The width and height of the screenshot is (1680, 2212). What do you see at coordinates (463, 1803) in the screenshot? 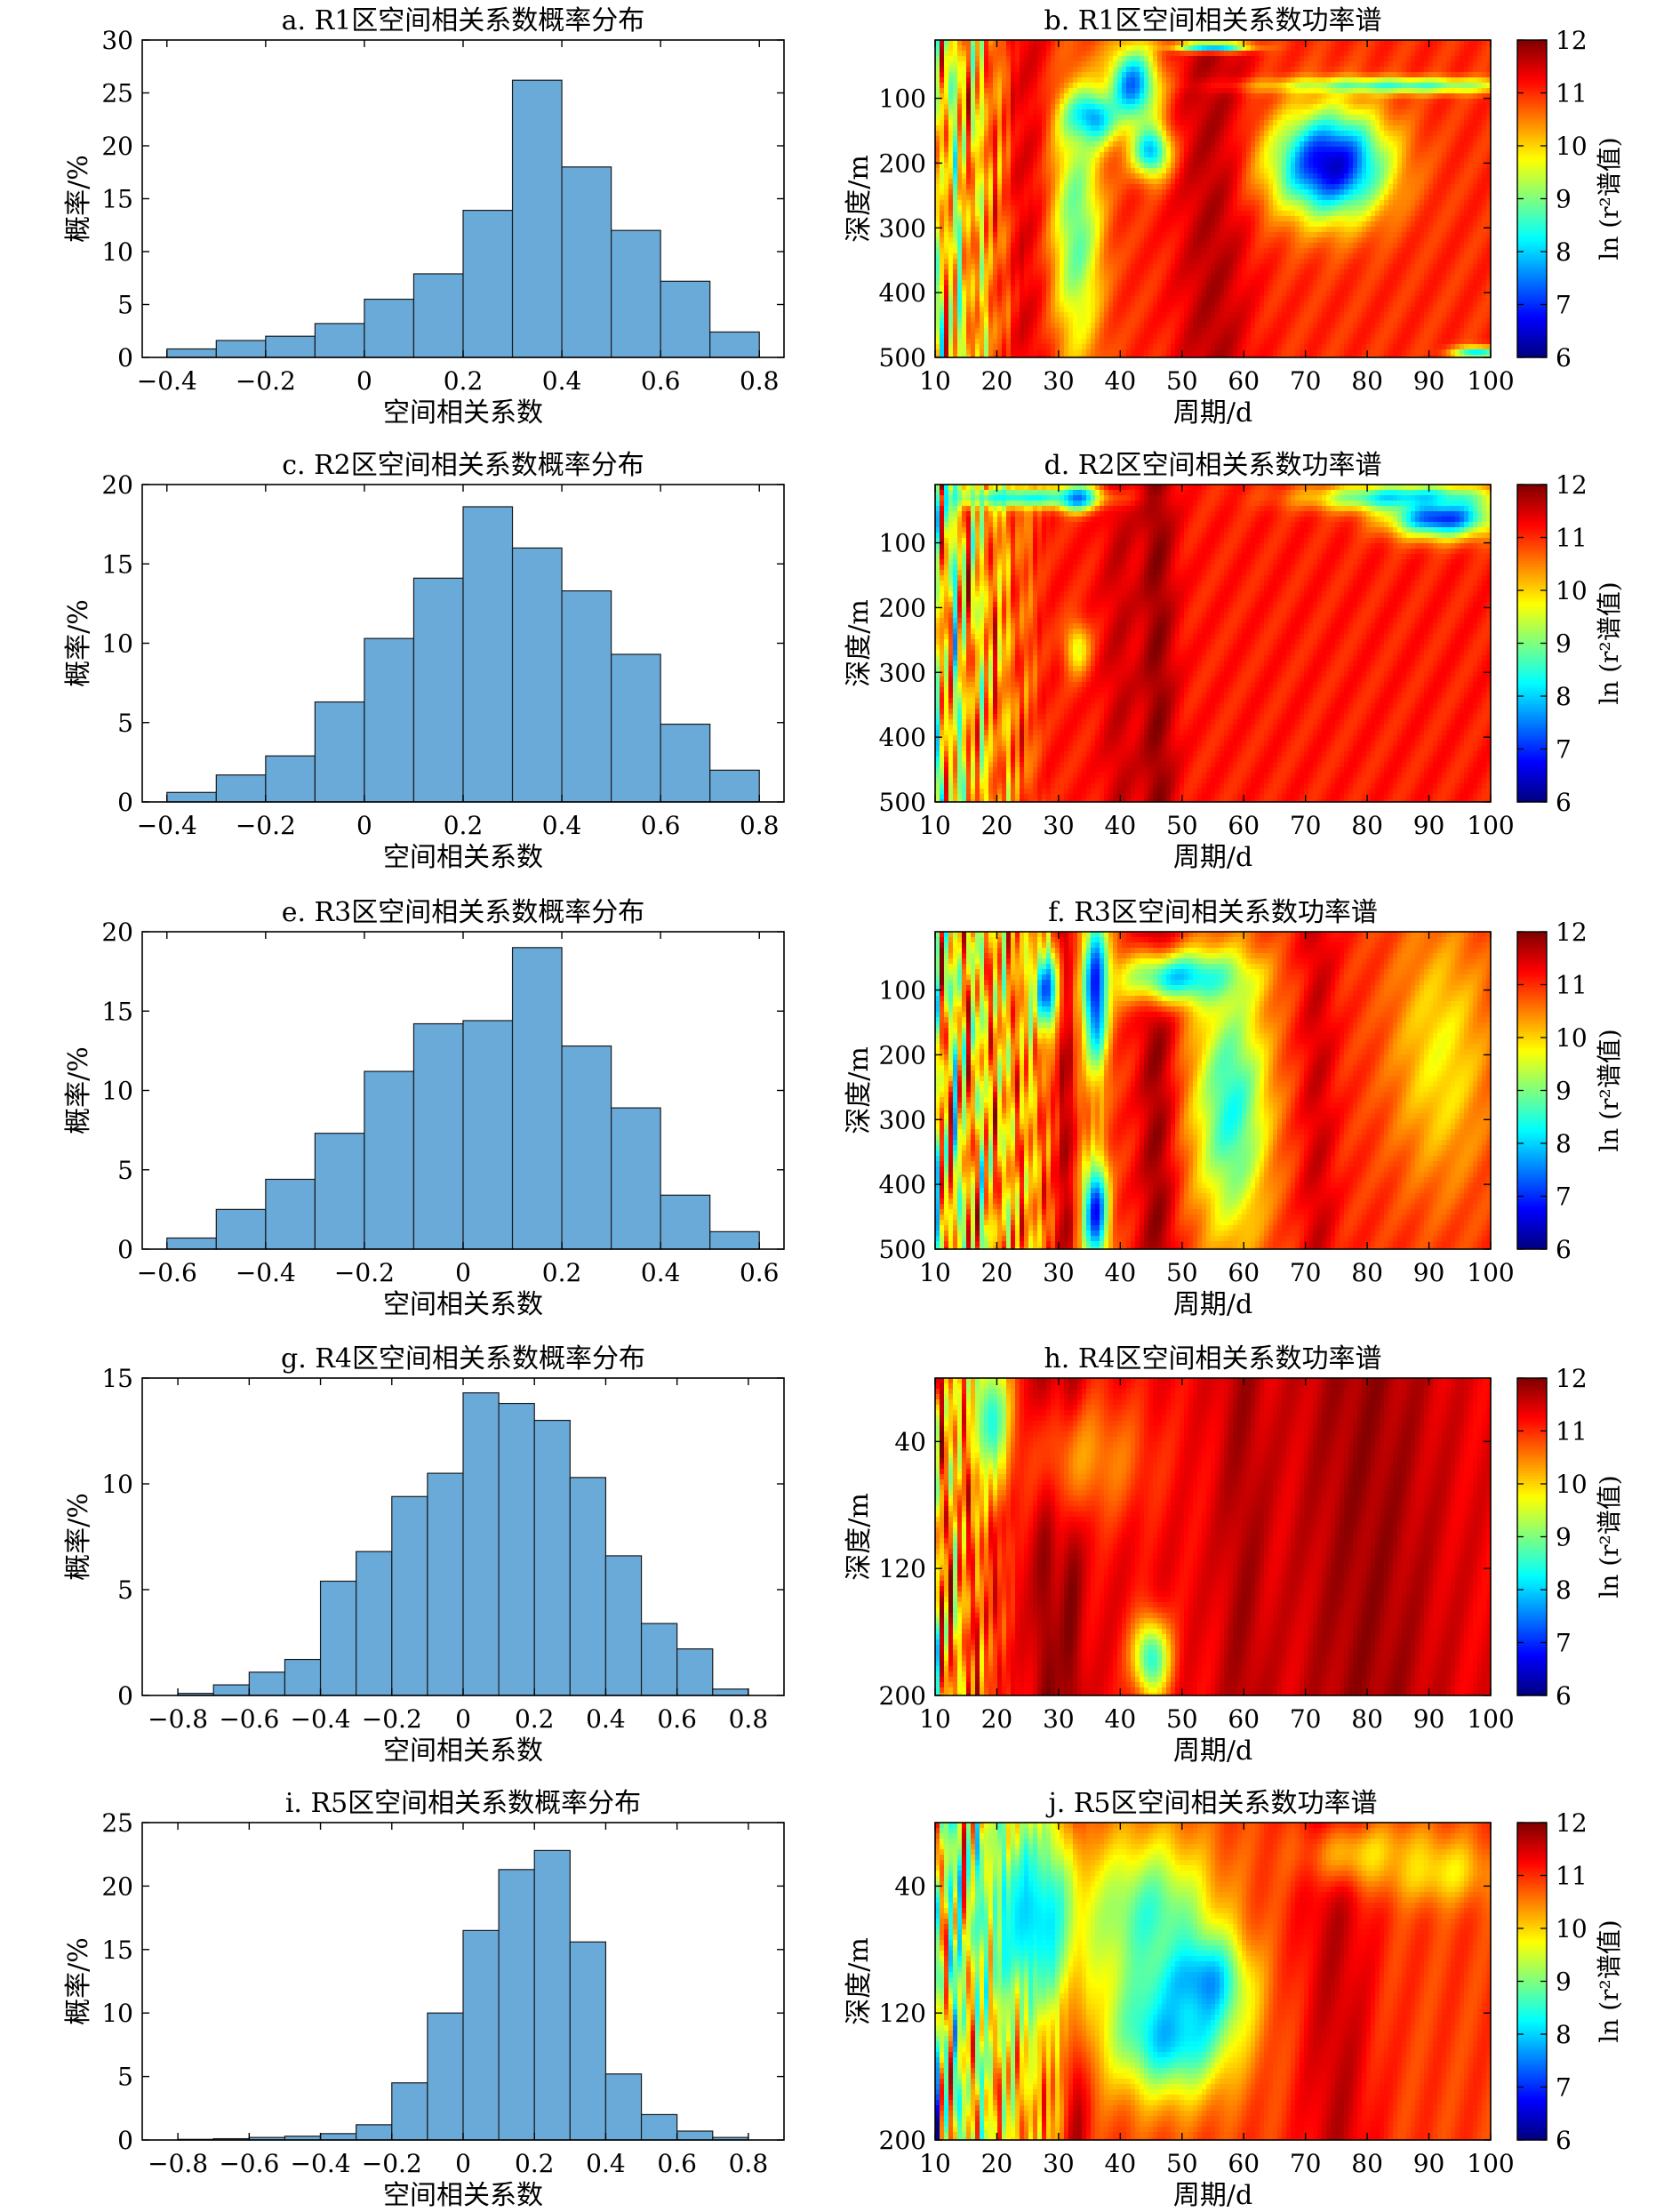
I see `chart-title: i. R5区空间相关系数概率分布` at bounding box center [463, 1803].